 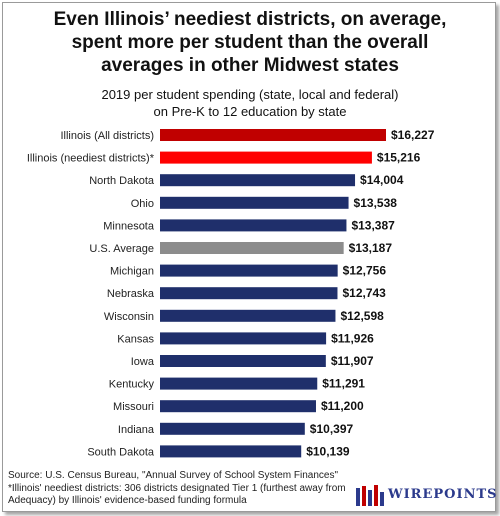 What do you see at coordinates (122, 181) in the screenshot?
I see `category-label: North Dakota` at bounding box center [122, 181].